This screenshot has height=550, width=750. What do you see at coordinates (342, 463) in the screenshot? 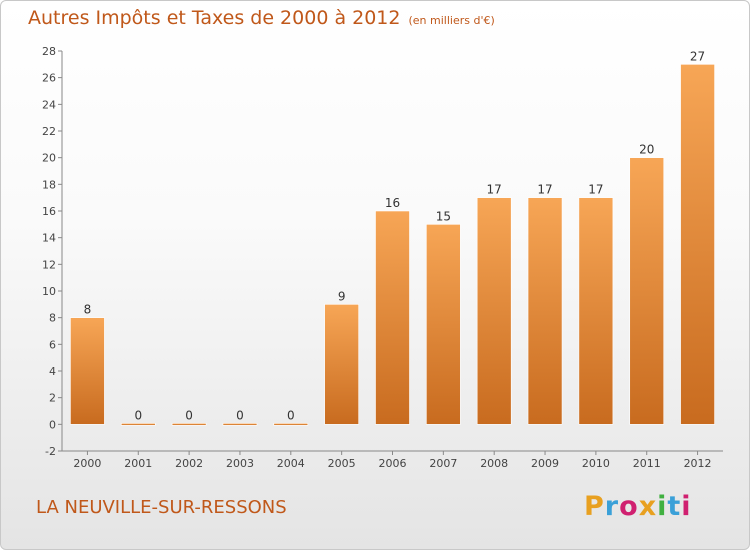
I see `x-tick-label: 2005` at bounding box center [342, 463].